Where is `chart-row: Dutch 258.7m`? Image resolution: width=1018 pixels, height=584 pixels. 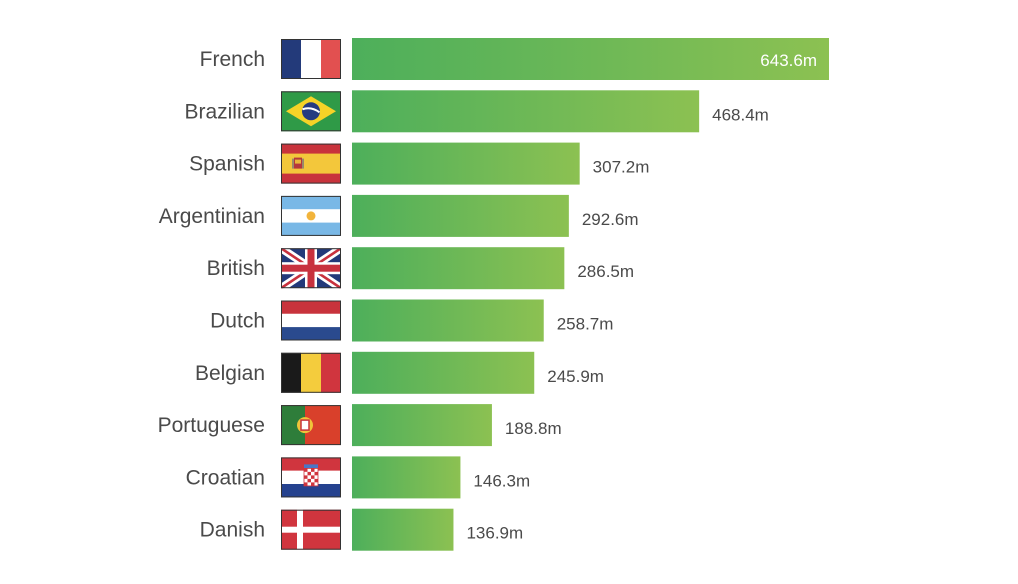
chart-row: Dutch 258.7m is located at coordinates (412, 320).